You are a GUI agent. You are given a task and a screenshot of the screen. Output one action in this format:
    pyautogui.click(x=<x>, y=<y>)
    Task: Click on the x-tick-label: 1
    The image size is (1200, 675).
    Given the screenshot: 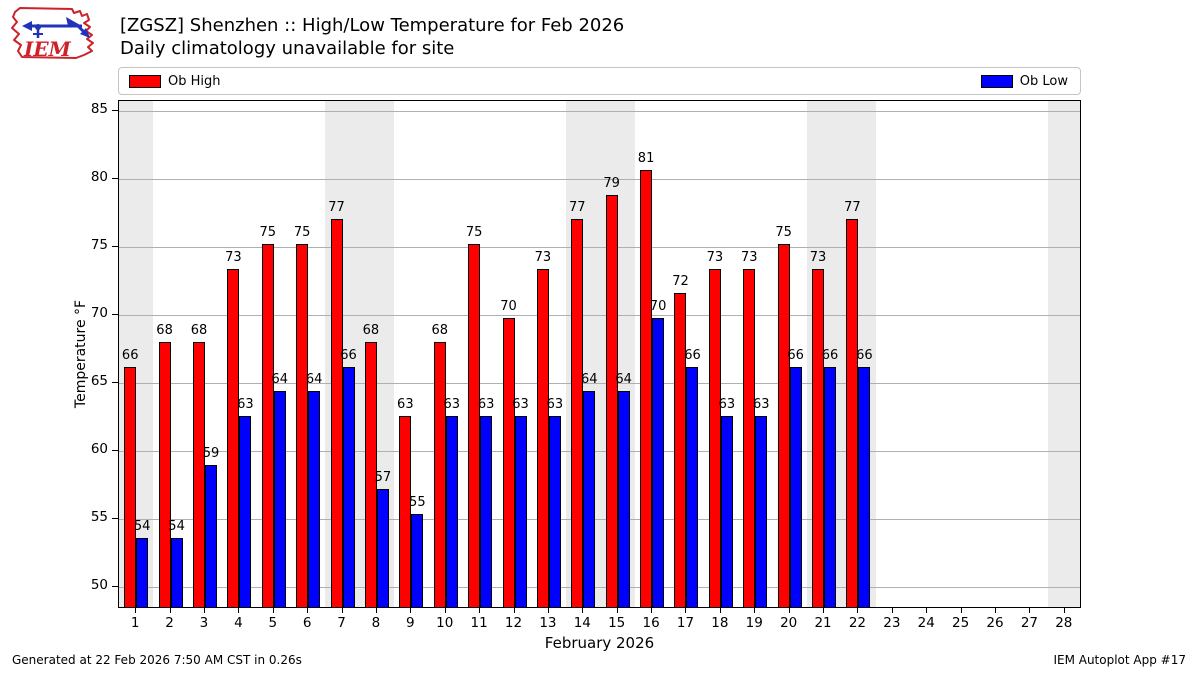 What is the action you would take?
    pyautogui.click(x=135, y=623)
    